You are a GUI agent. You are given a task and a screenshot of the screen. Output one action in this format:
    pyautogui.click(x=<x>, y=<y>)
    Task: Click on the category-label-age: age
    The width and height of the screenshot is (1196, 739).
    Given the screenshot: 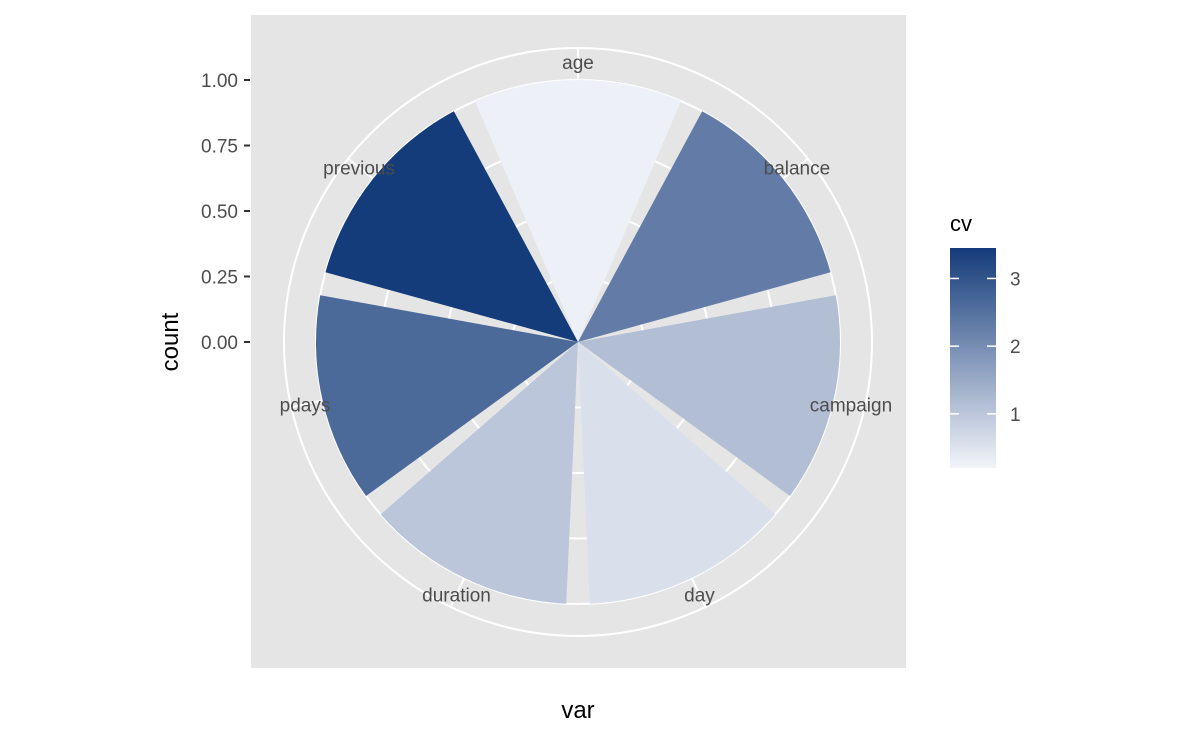 What is the action you would take?
    pyautogui.click(x=578, y=63)
    